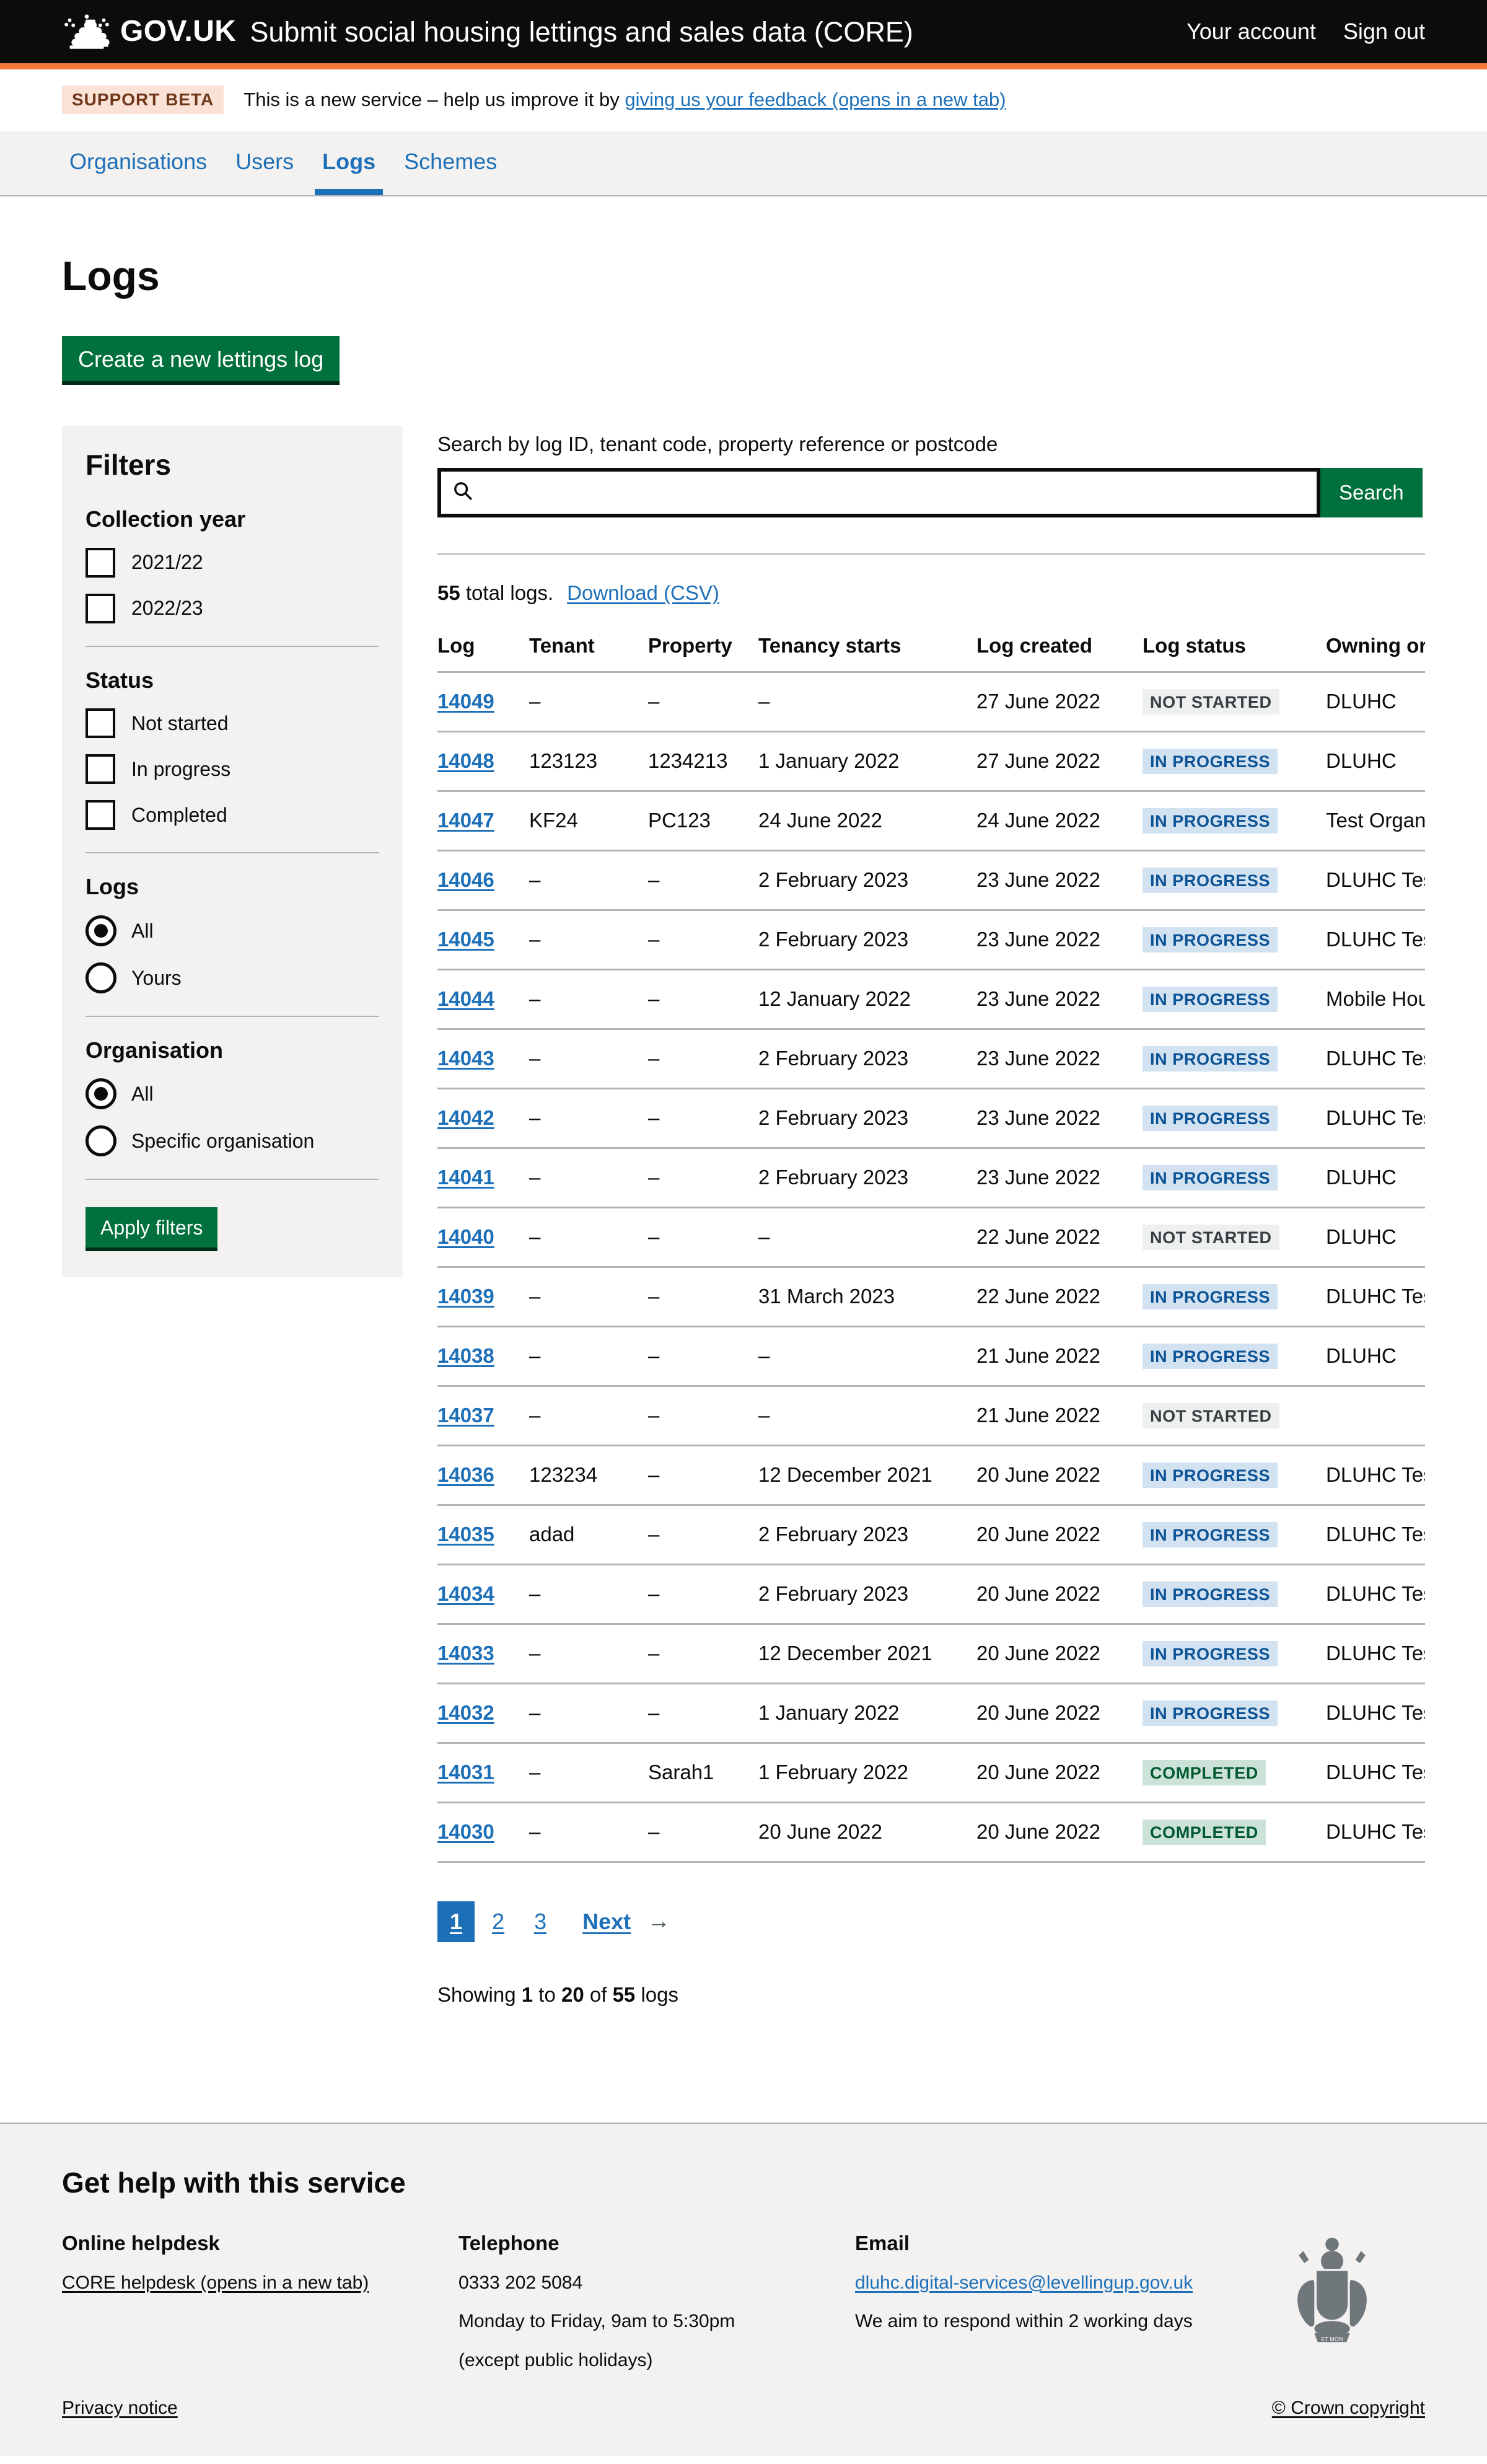  Describe the element at coordinates (232, 1016) in the screenshot. I see `filter-divider` at that location.